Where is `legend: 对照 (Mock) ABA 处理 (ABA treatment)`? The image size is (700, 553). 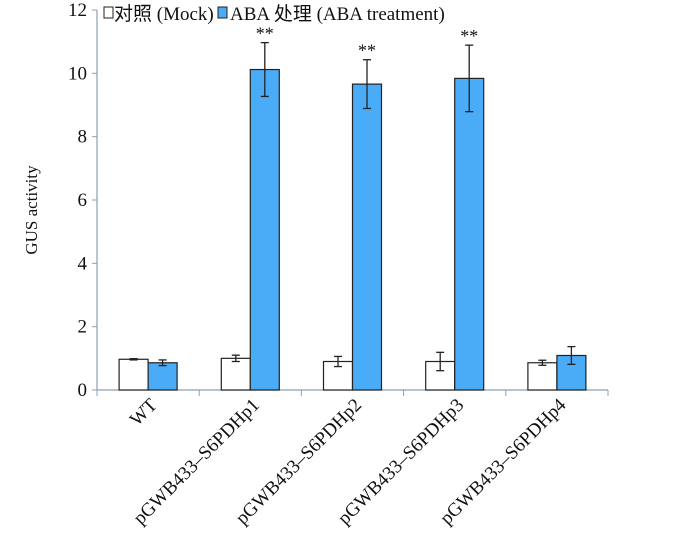
legend: 对照 (Mock) ABA 处理 (ABA treatment) is located at coordinates (274, 14).